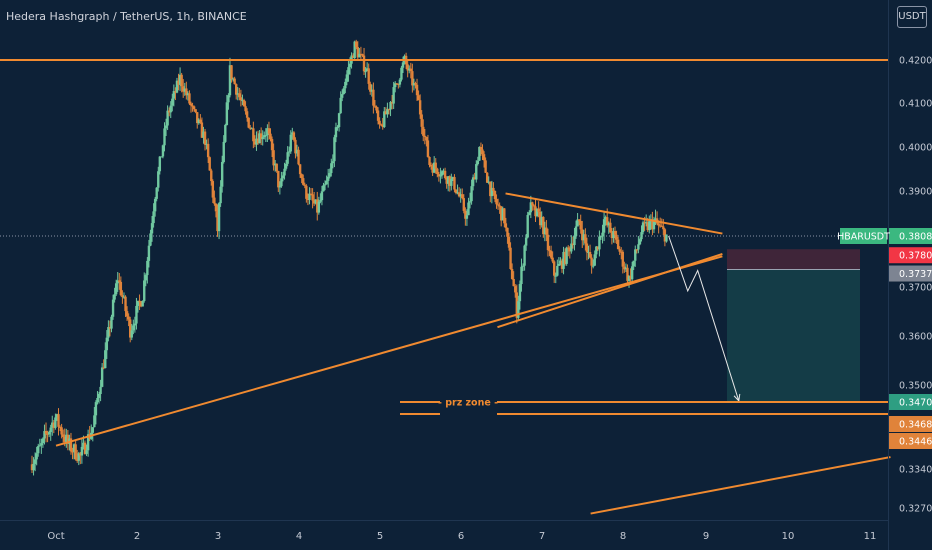 The image size is (932, 550). I want to click on price-tag-last, so click(910, 236).